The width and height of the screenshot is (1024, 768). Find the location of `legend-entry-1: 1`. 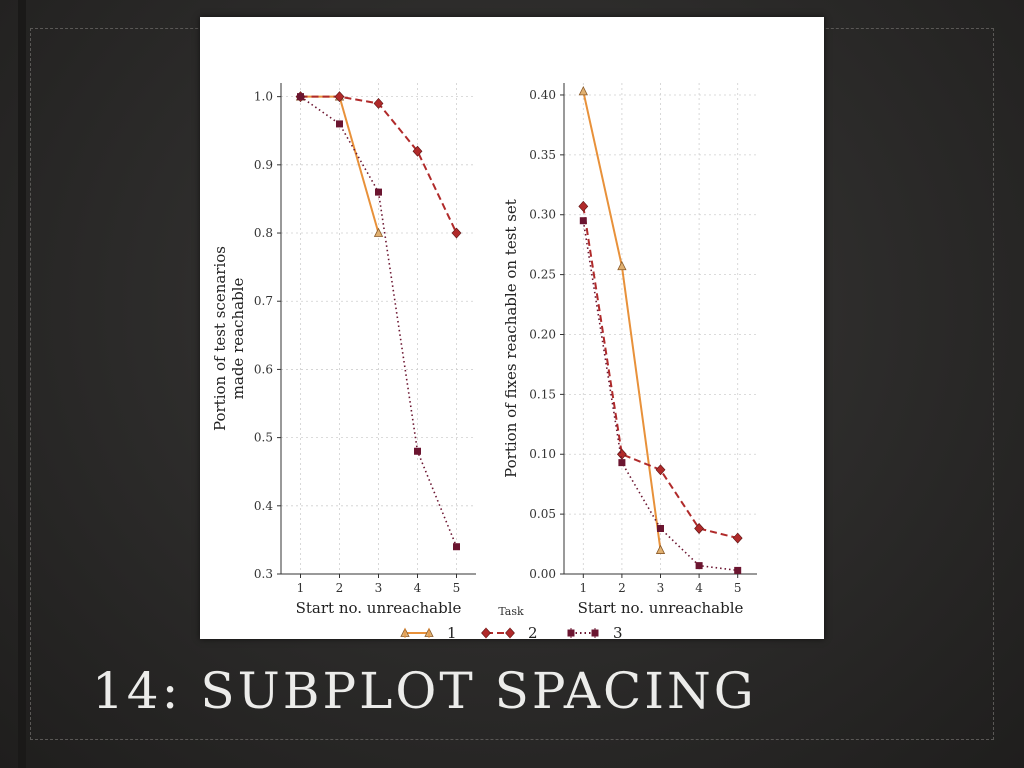

legend-entry-1: 1 is located at coordinates (428, 631).